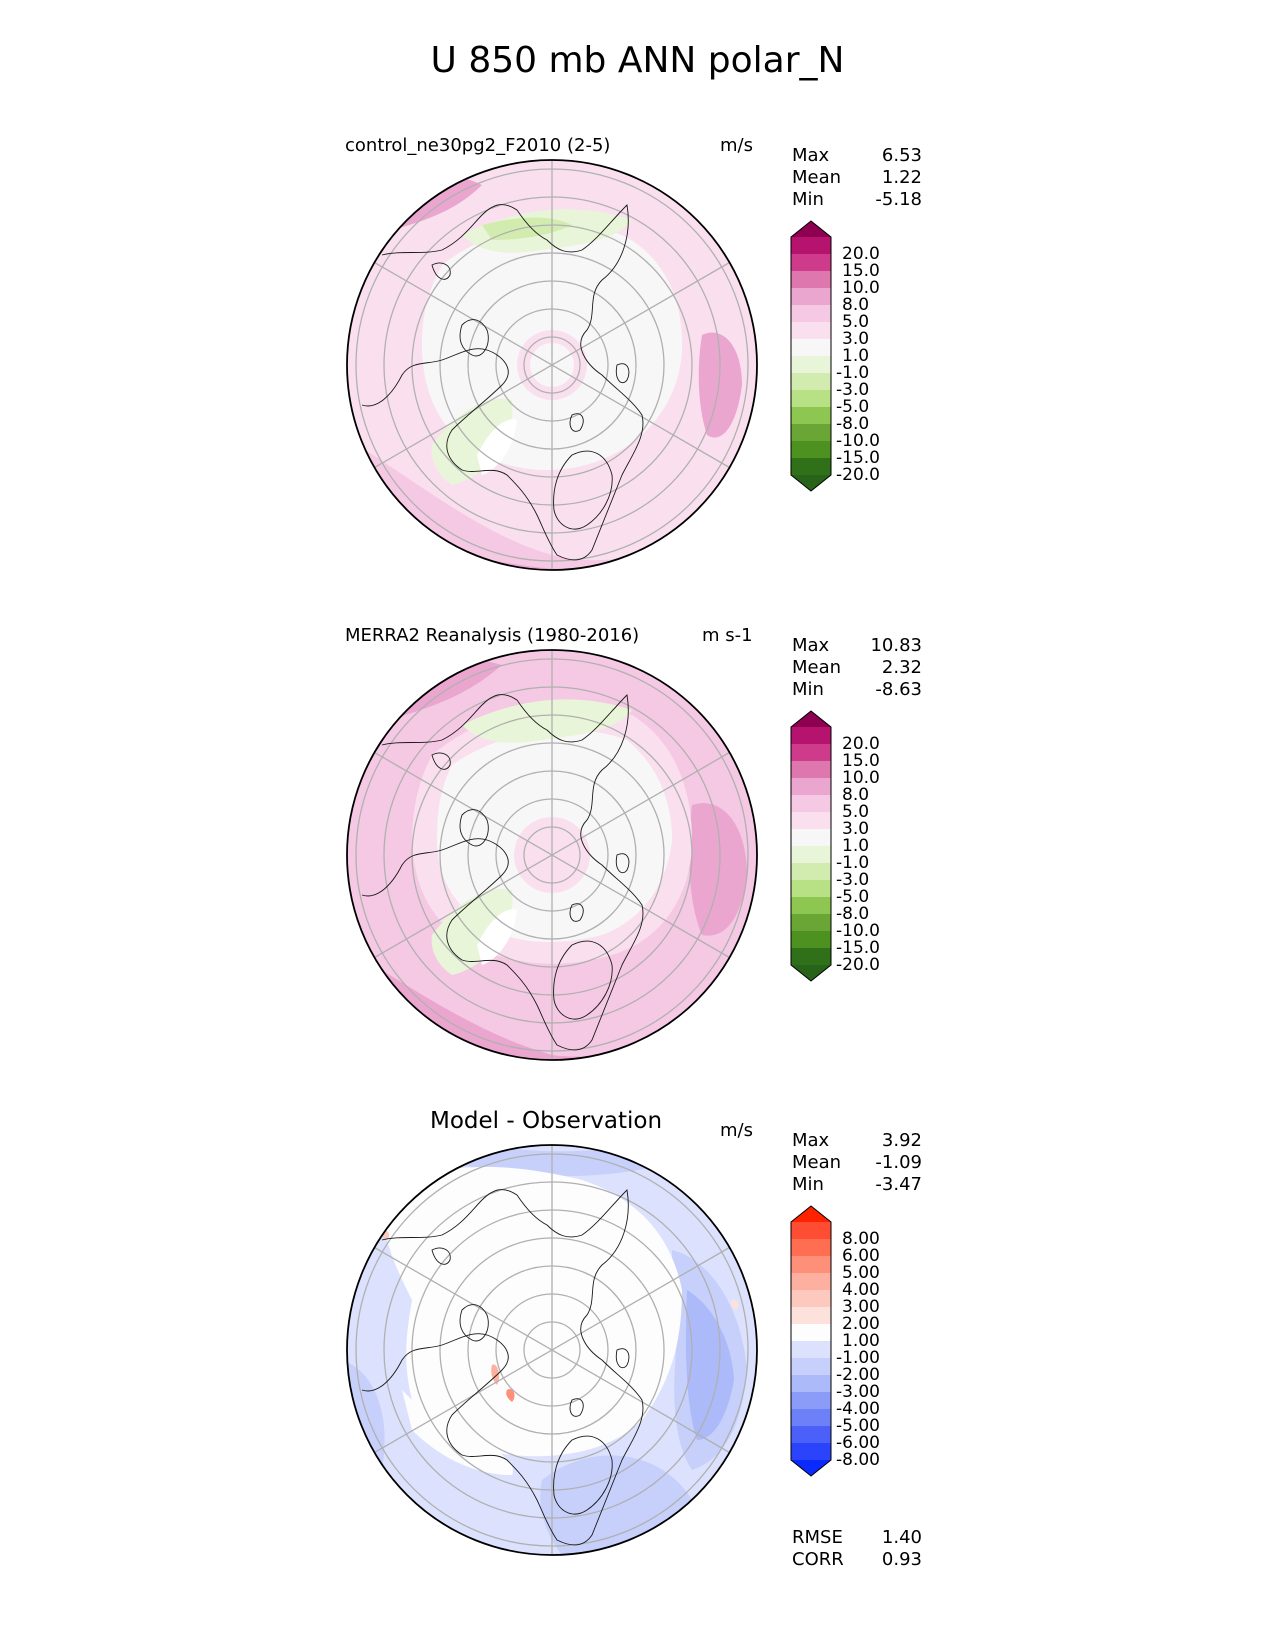 The width and height of the screenshot is (1275, 1650). What do you see at coordinates (817, 1537) in the screenshot?
I see `metric-label: RMSE` at bounding box center [817, 1537].